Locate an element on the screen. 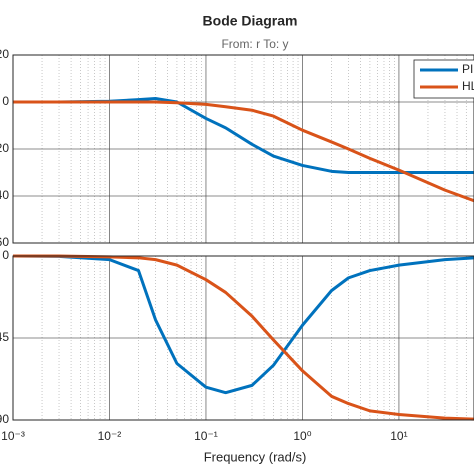 This screenshot has width=474, height=474. y-tick-label: -40 is located at coordinates (4, 195).